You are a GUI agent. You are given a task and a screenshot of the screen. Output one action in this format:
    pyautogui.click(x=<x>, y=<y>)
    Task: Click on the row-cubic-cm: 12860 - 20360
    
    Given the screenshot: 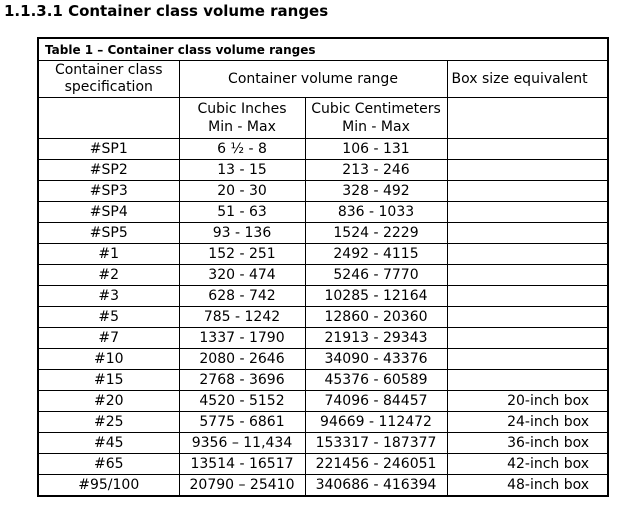 What is the action you would take?
    pyautogui.click(x=376, y=317)
    